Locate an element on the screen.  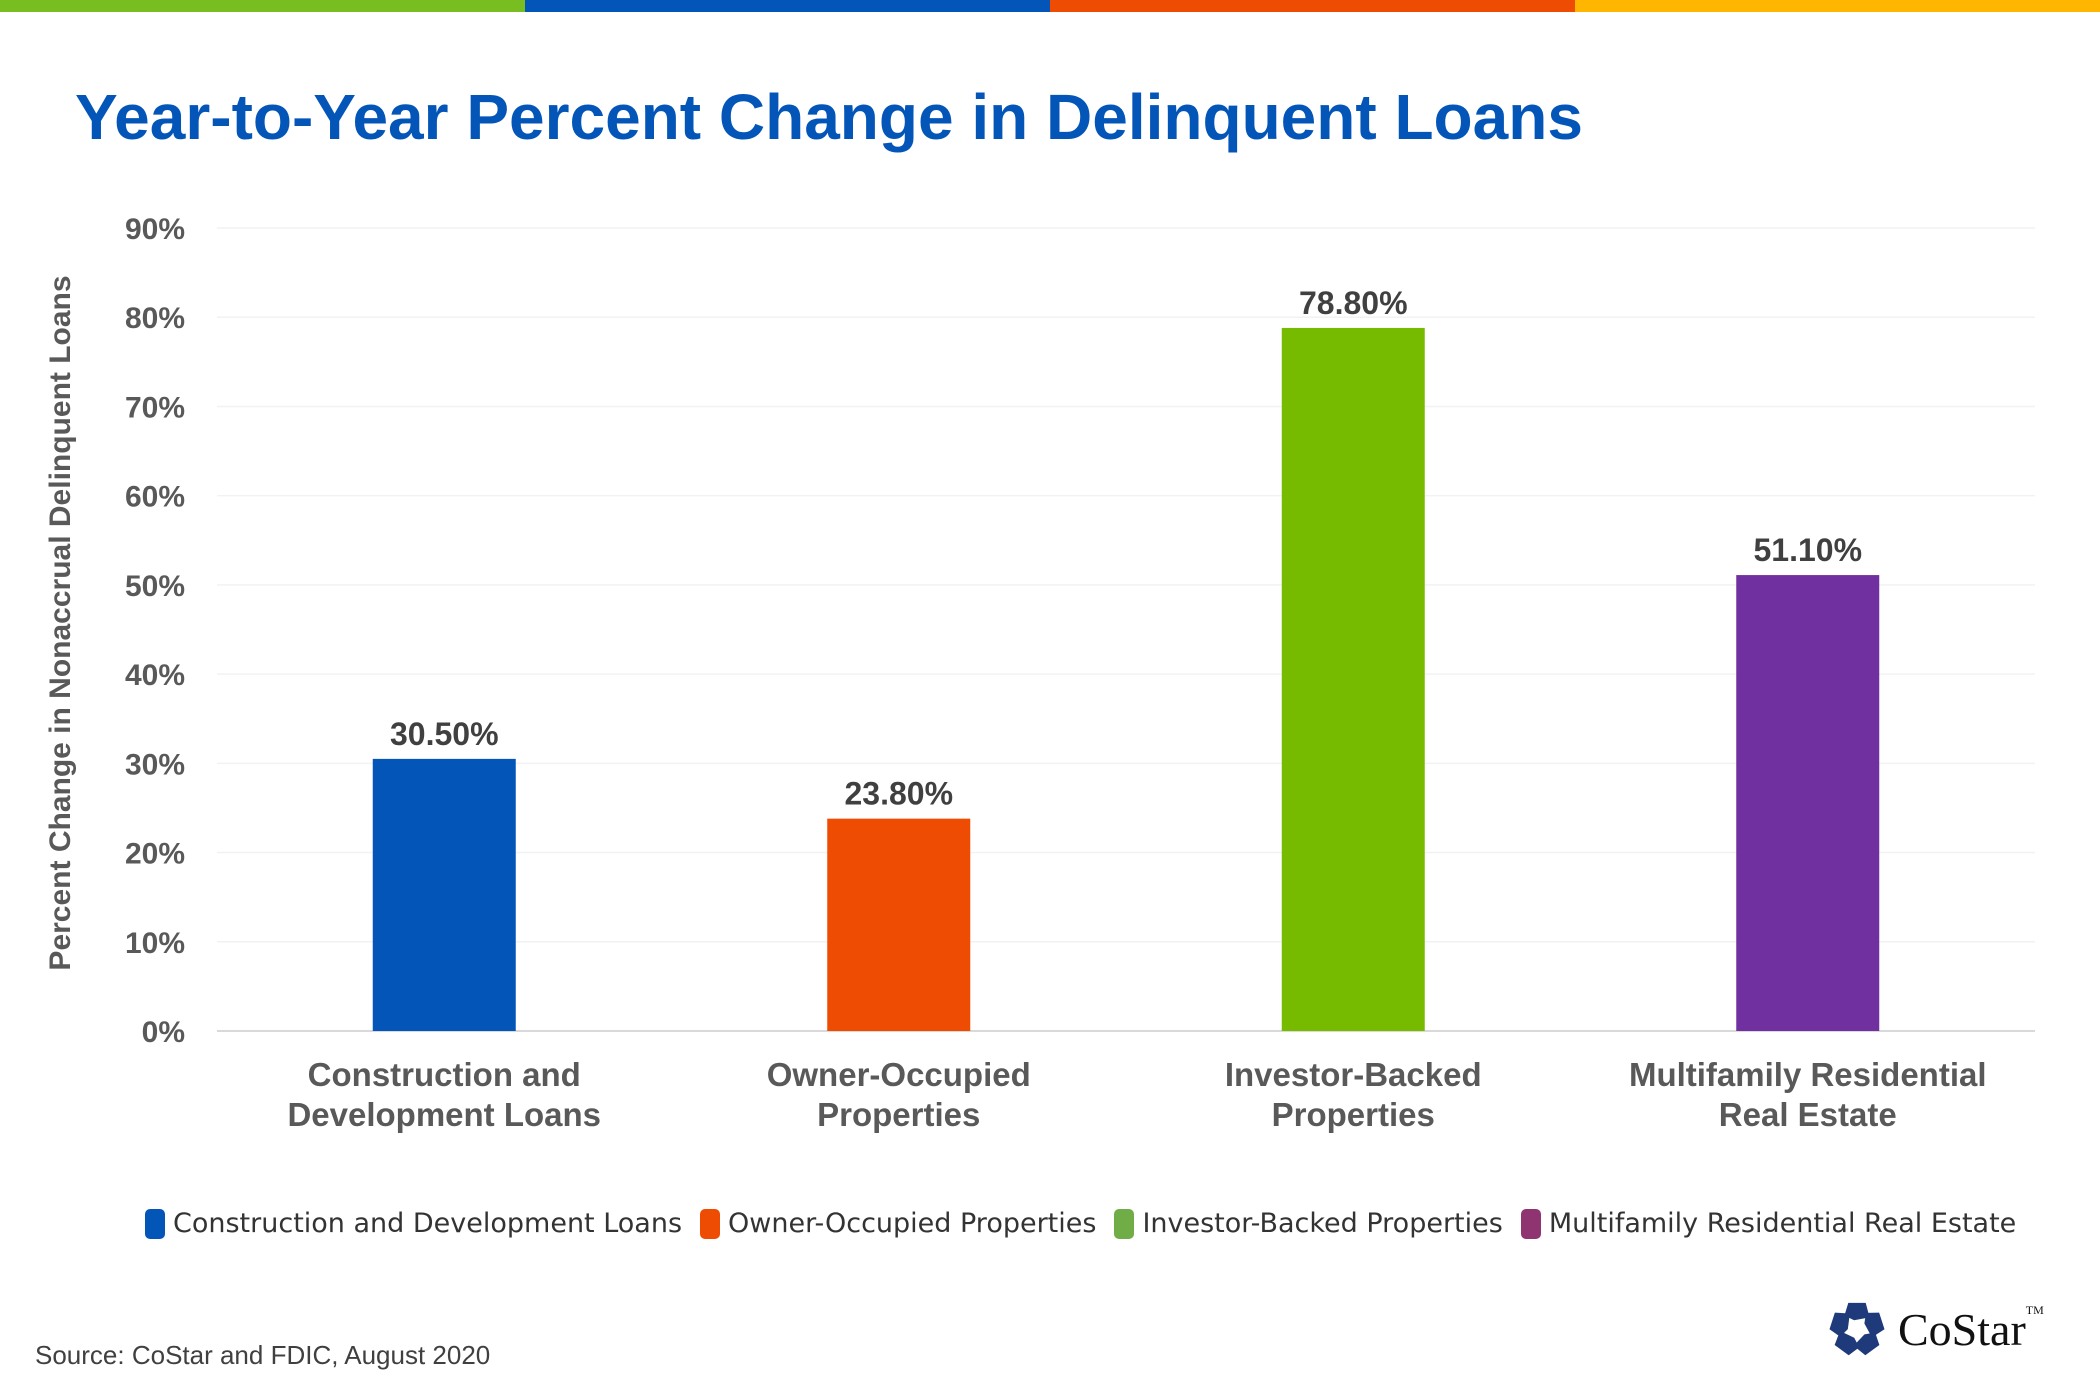
data-label: 51.10% is located at coordinates (1807, 550).